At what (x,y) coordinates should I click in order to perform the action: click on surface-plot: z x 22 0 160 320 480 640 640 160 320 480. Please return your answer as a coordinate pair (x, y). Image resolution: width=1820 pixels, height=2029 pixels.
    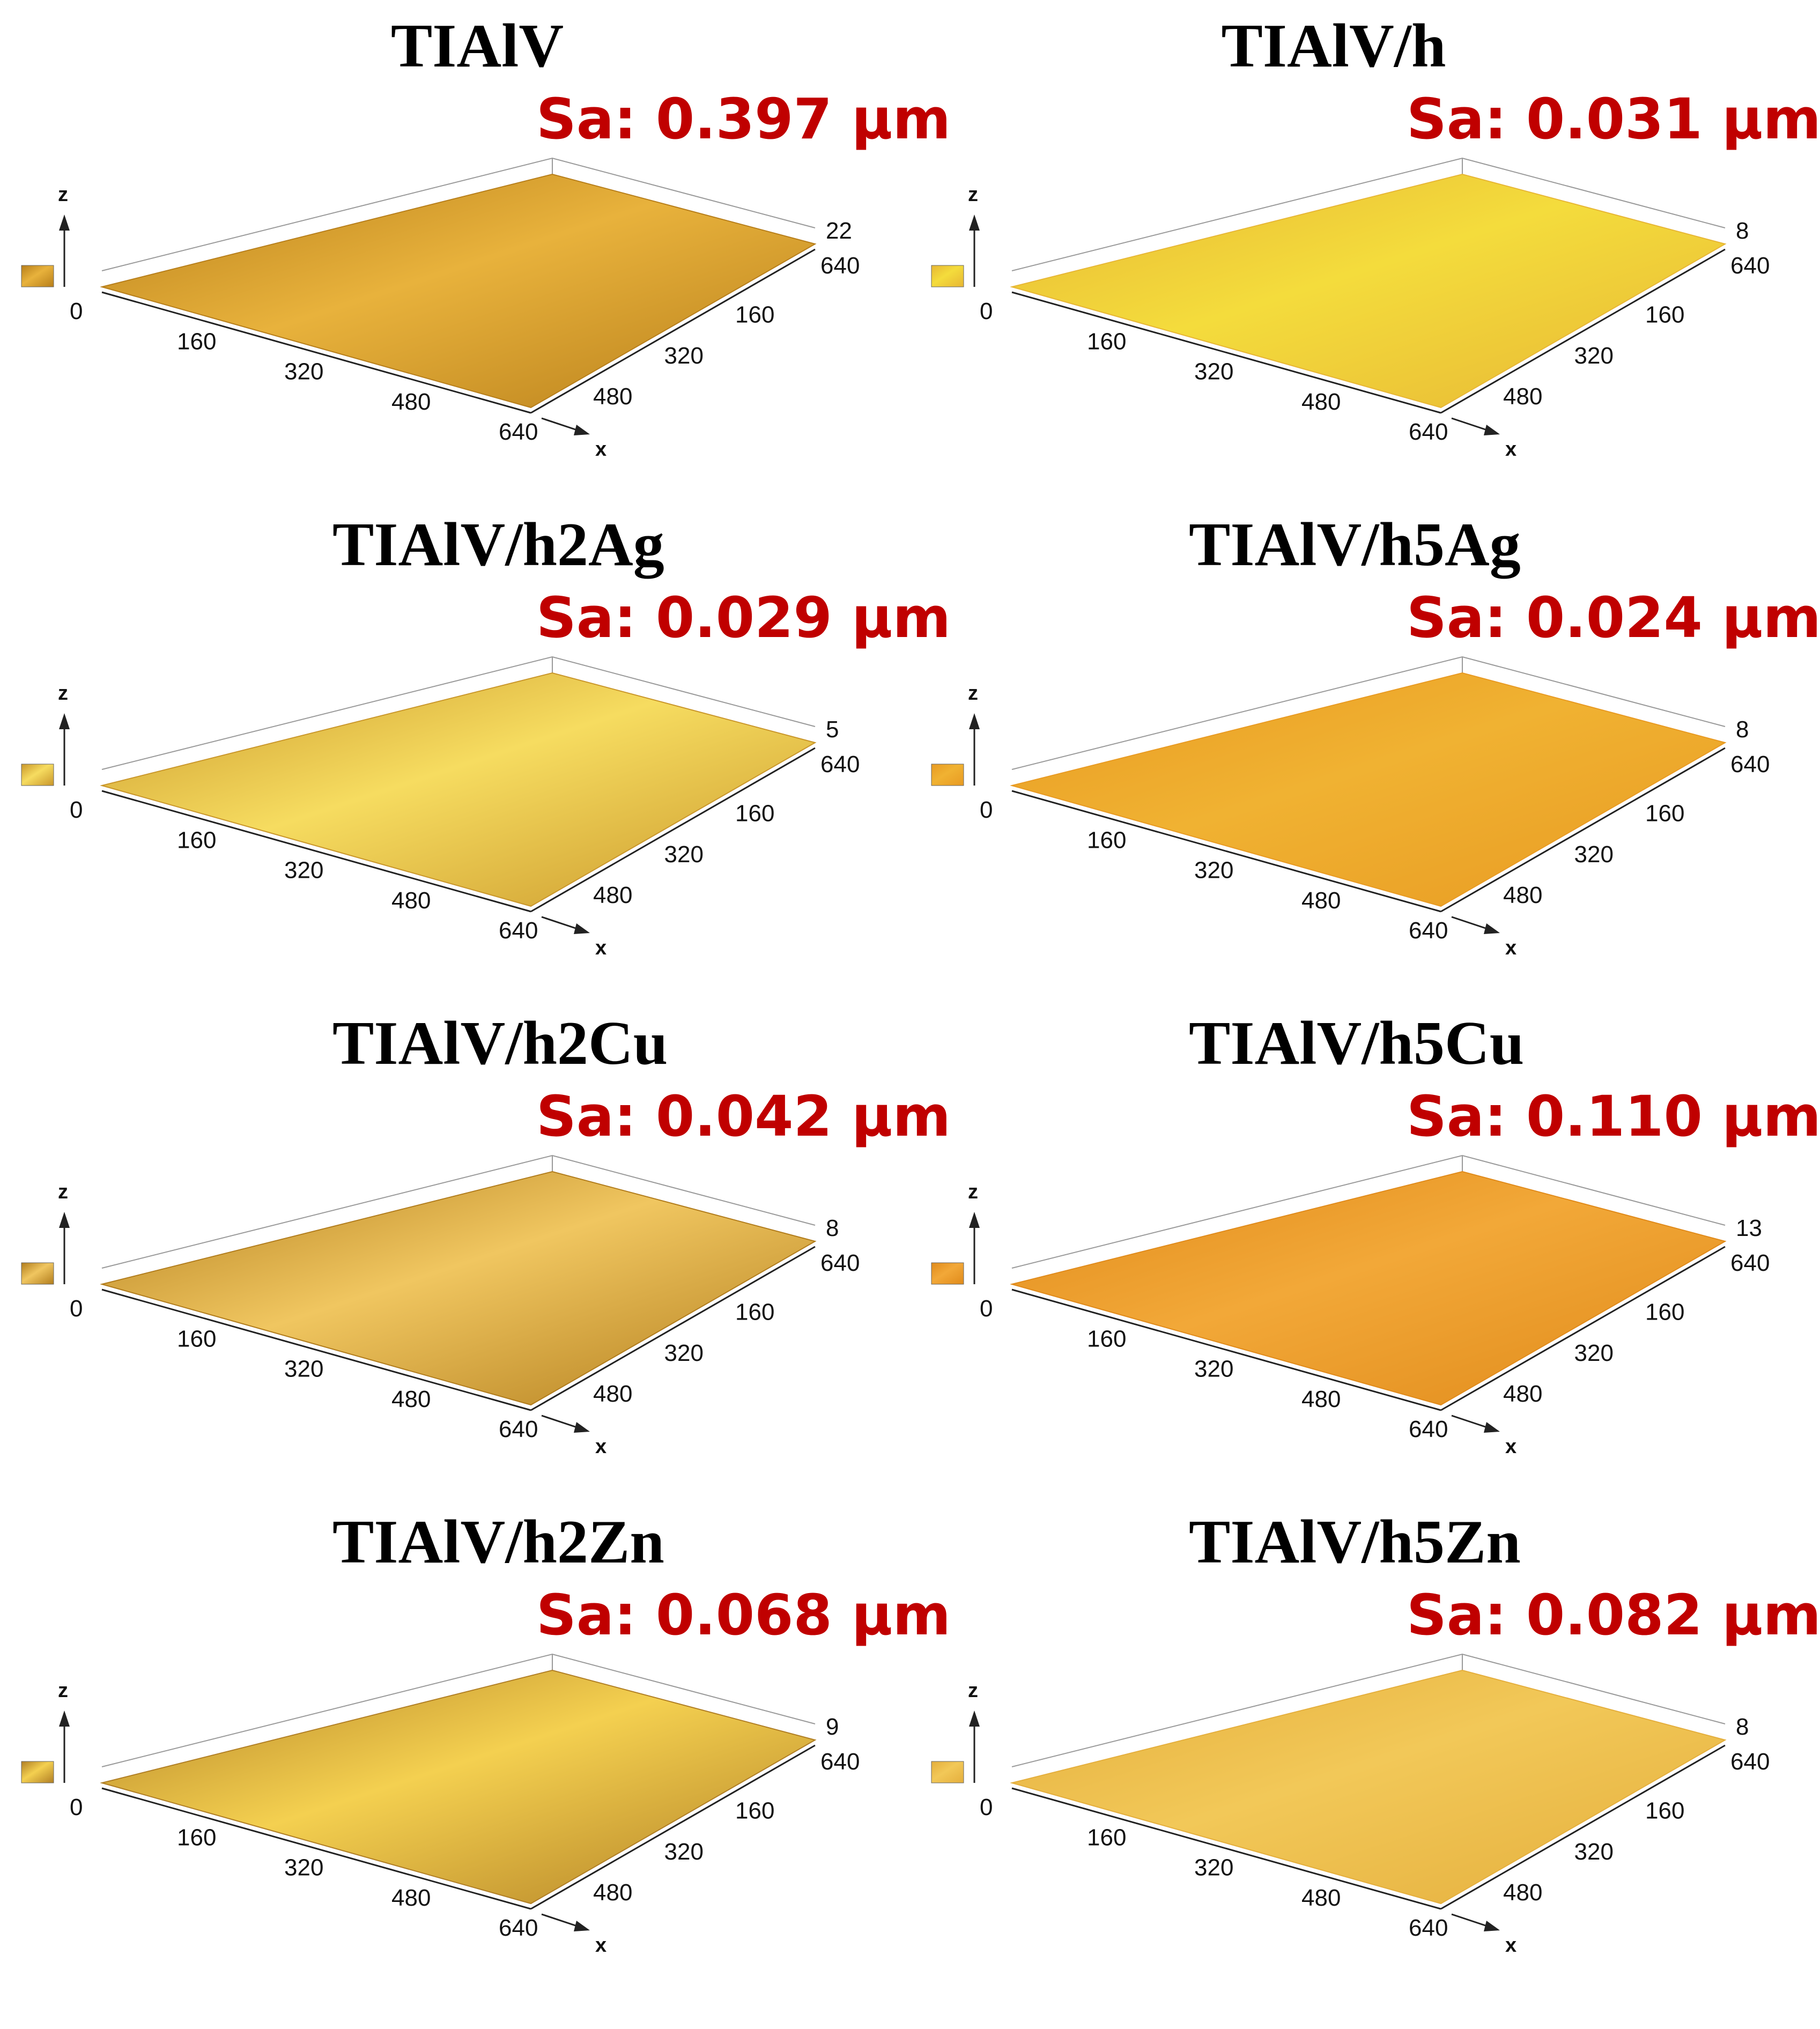
    Looking at the image, I should click on (440, 309).